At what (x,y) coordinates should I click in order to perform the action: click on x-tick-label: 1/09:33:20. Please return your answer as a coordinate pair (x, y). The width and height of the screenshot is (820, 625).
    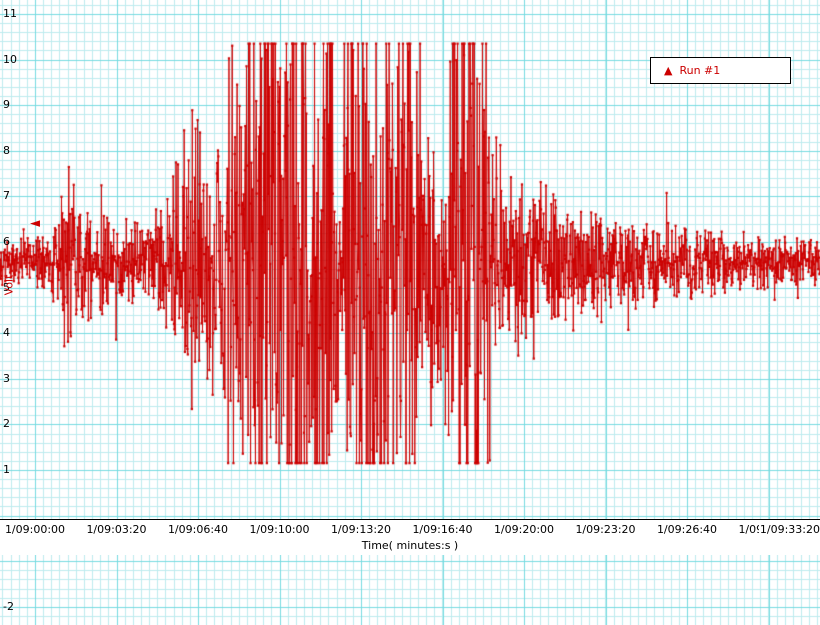
    Looking at the image, I should click on (789, 529).